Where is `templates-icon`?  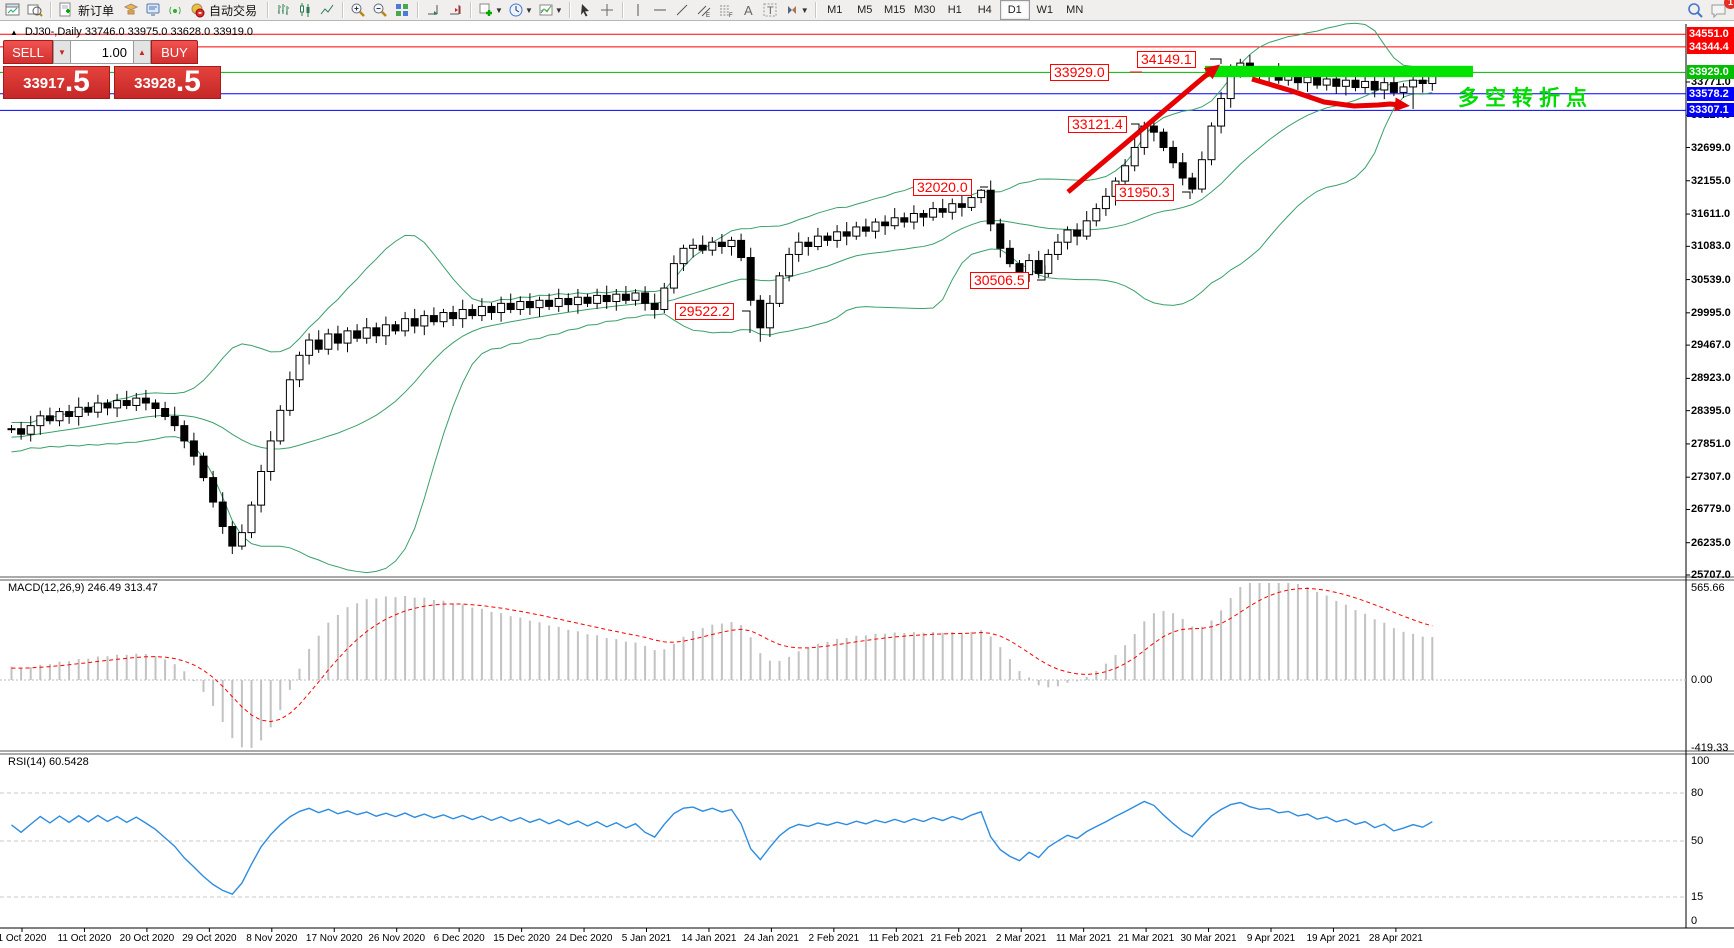 templates-icon is located at coordinates (546, 10).